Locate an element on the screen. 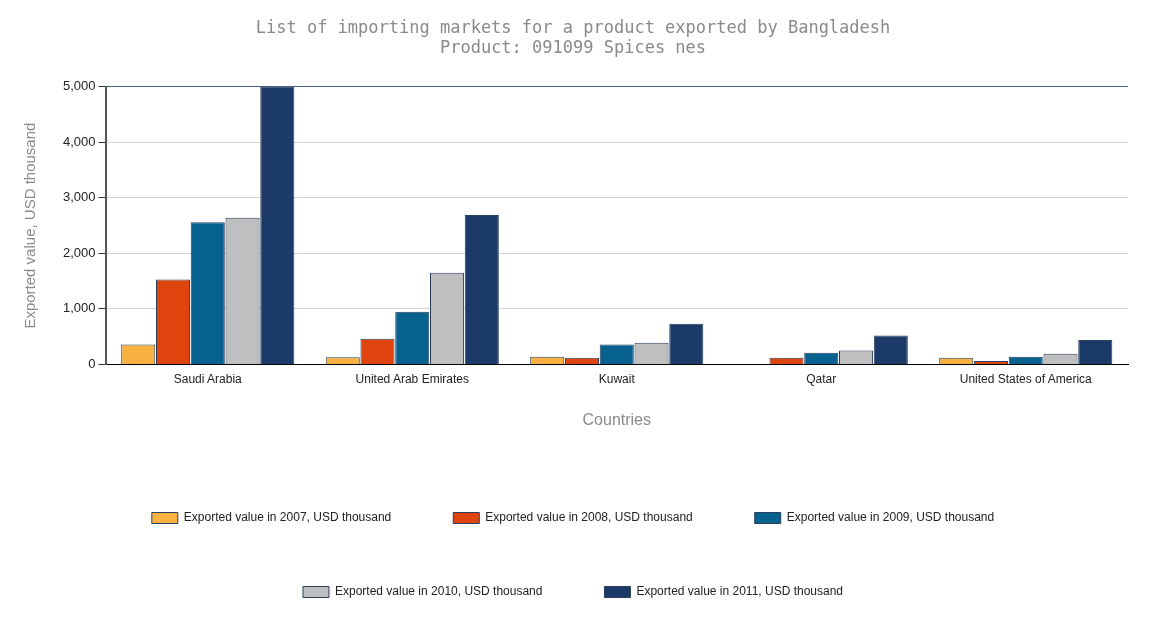 The image size is (1156, 617). x-tick-label: Kuwait is located at coordinates (617, 378).